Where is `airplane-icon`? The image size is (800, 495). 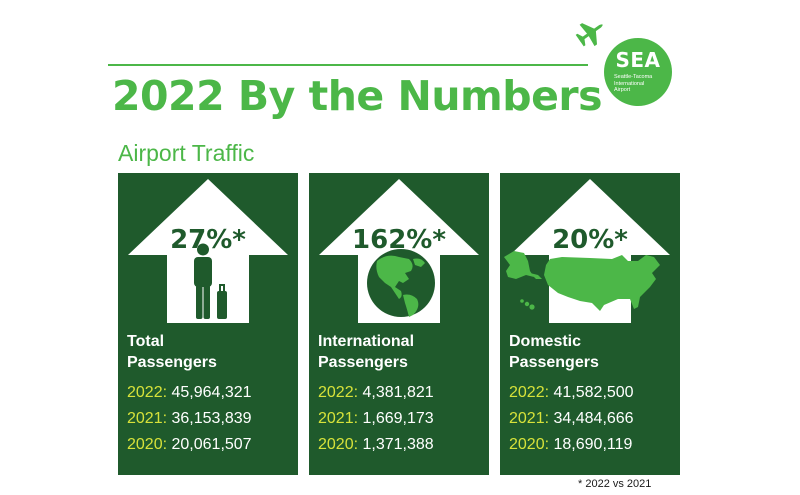 airplane-icon is located at coordinates (589, 35).